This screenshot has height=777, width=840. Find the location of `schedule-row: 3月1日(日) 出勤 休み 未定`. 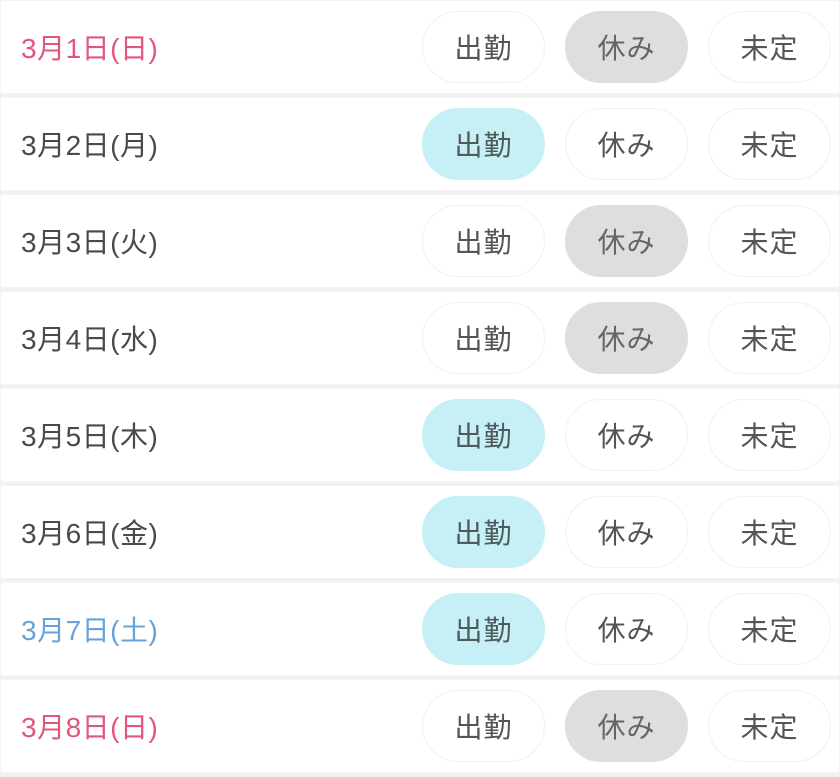

schedule-row: 3月1日(日) 出勤 休み 未定 is located at coordinates (420, 47).